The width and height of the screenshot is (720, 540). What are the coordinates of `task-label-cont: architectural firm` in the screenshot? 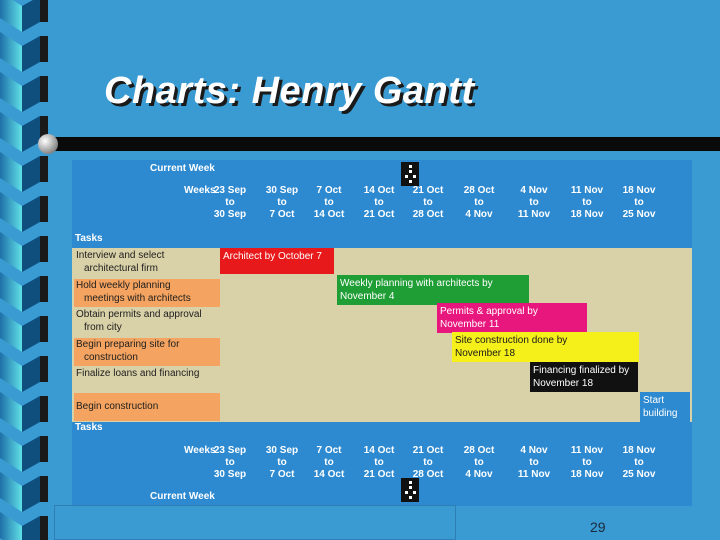 It's located at (121, 268).